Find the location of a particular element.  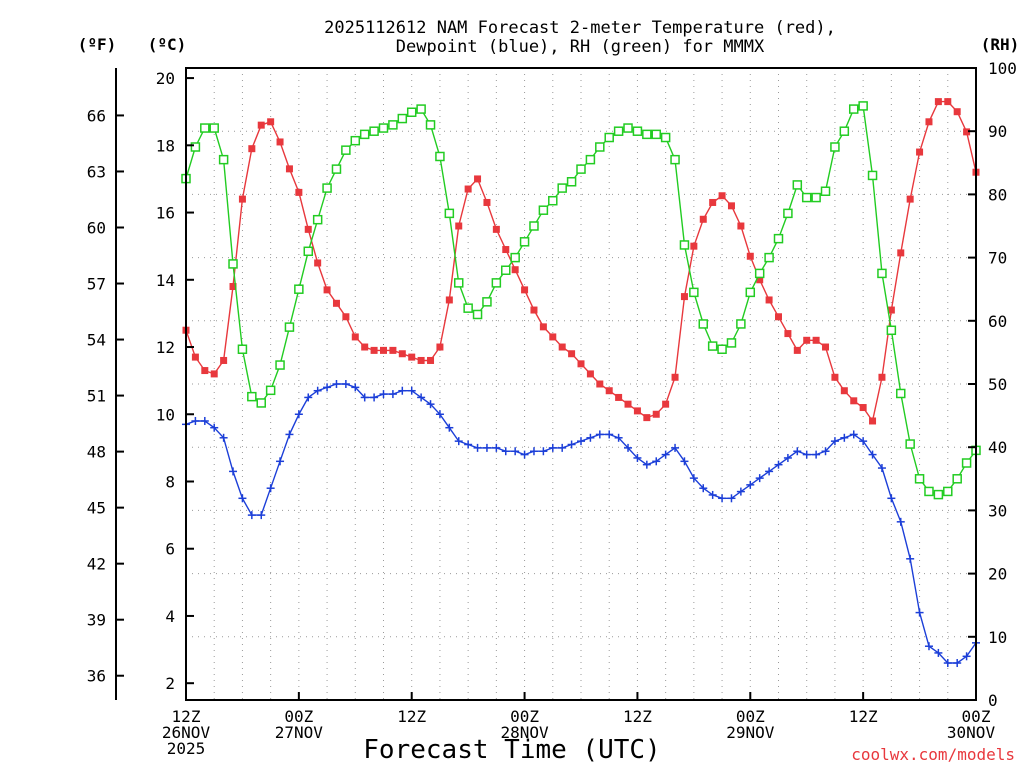

x-axis-title: Forecast Time (UTC) is located at coordinates (511, 750).